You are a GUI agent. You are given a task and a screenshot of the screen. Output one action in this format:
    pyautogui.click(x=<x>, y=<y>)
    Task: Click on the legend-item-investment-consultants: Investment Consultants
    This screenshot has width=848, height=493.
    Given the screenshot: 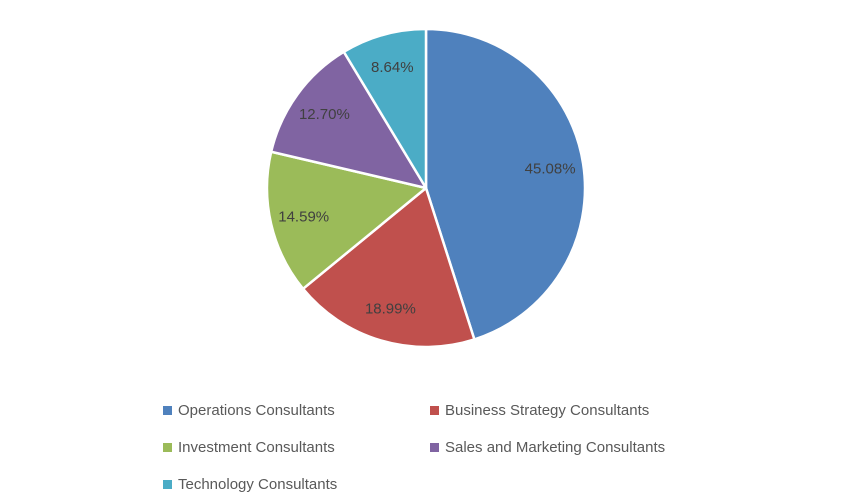 What is the action you would take?
    pyautogui.click(x=296, y=447)
    